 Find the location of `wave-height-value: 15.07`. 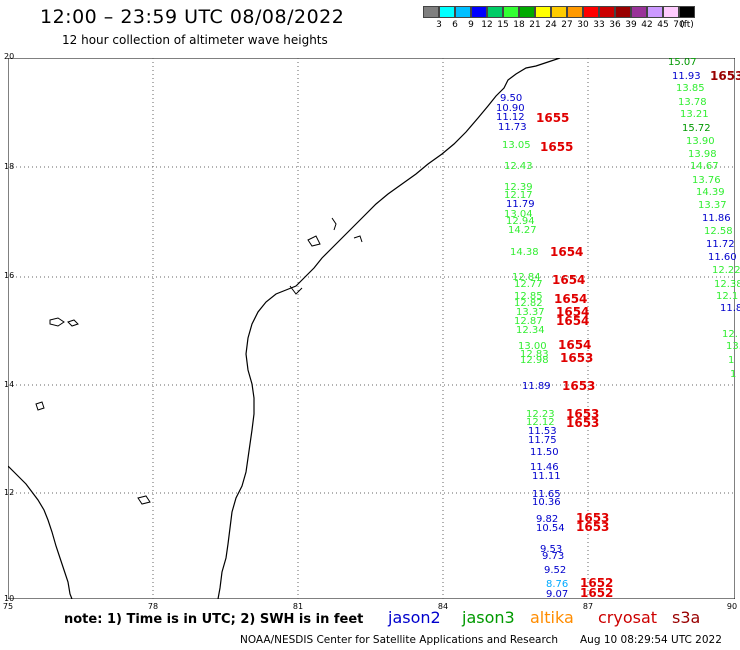

wave-height-value: 15.07 is located at coordinates (682, 62).